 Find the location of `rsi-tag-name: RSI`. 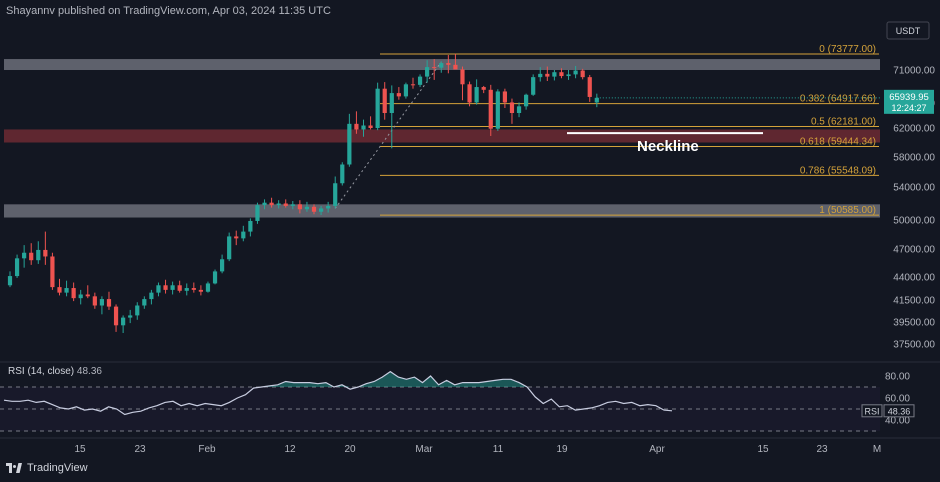

rsi-tag-name: RSI is located at coordinates (871, 411).